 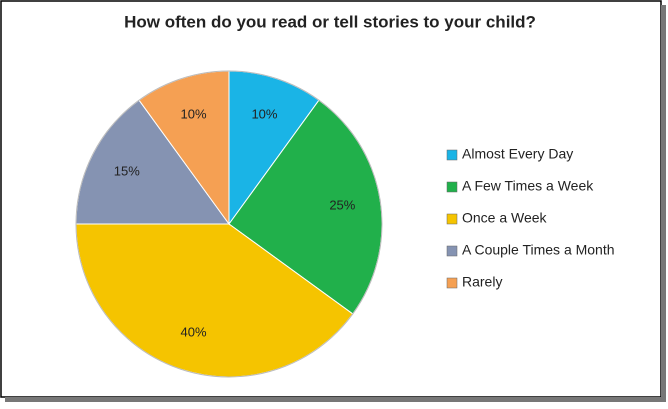 I want to click on legend-label: A Few Times a Week, so click(x=528, y=186).